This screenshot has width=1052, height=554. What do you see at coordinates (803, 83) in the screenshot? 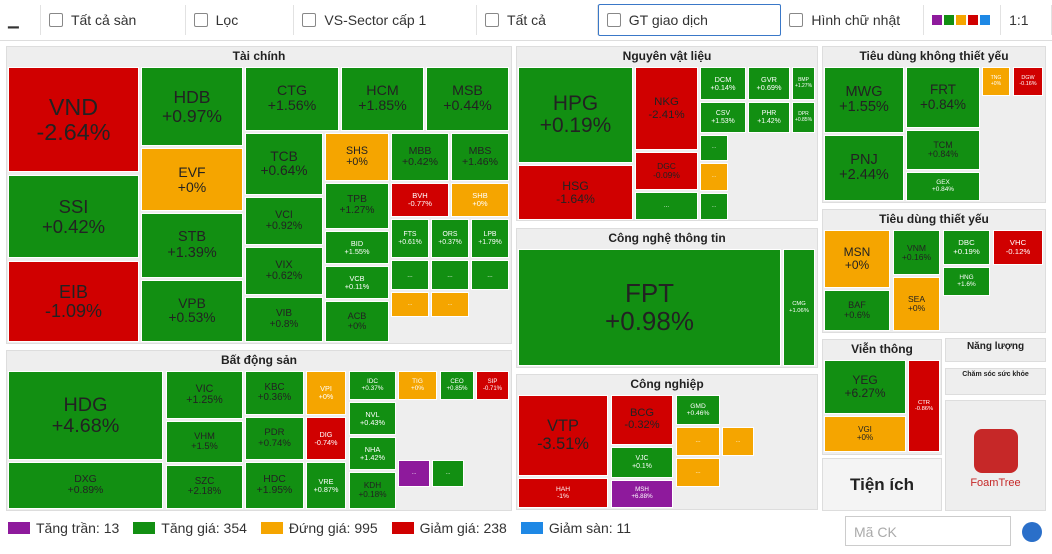
I see `stock-tile: BMP +1.27%` at bounding box center [803, 83].